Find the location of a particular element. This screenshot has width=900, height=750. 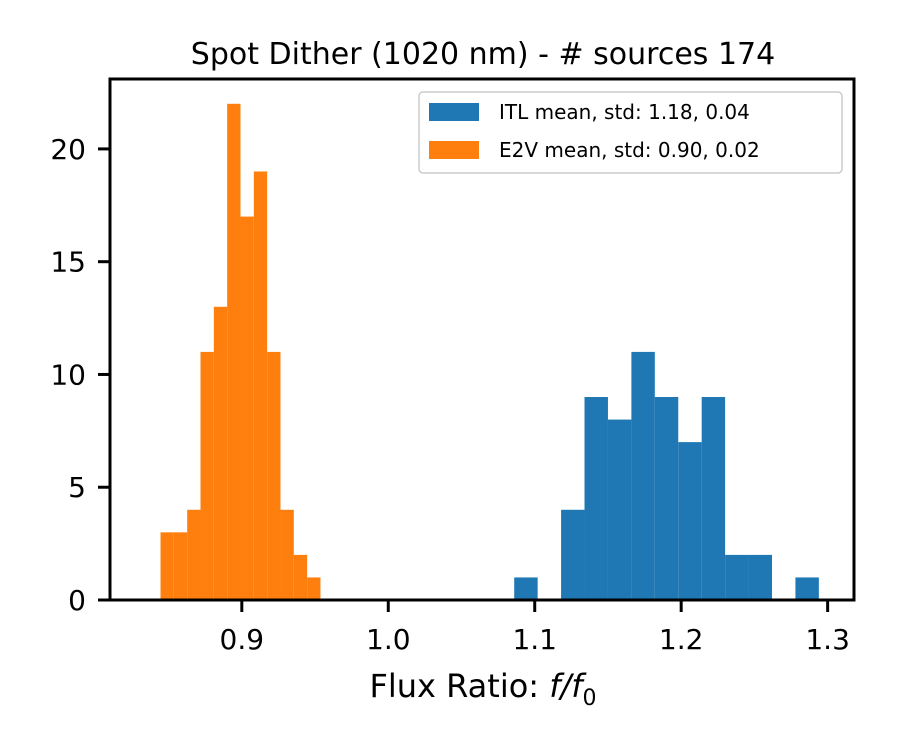

x-tick-label: 1.1 is located at coordinates (534, 639).